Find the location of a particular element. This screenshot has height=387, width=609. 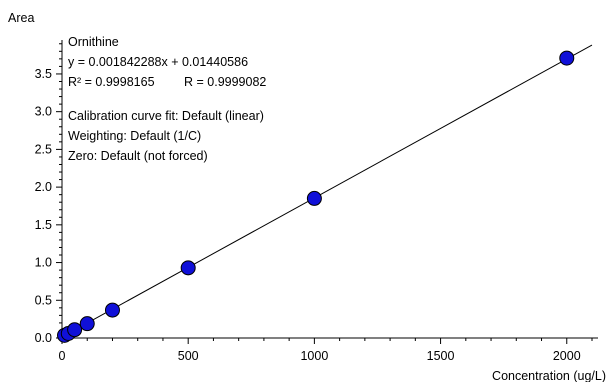

x-tick-label: 1500 is located at coordinates (441, 356).